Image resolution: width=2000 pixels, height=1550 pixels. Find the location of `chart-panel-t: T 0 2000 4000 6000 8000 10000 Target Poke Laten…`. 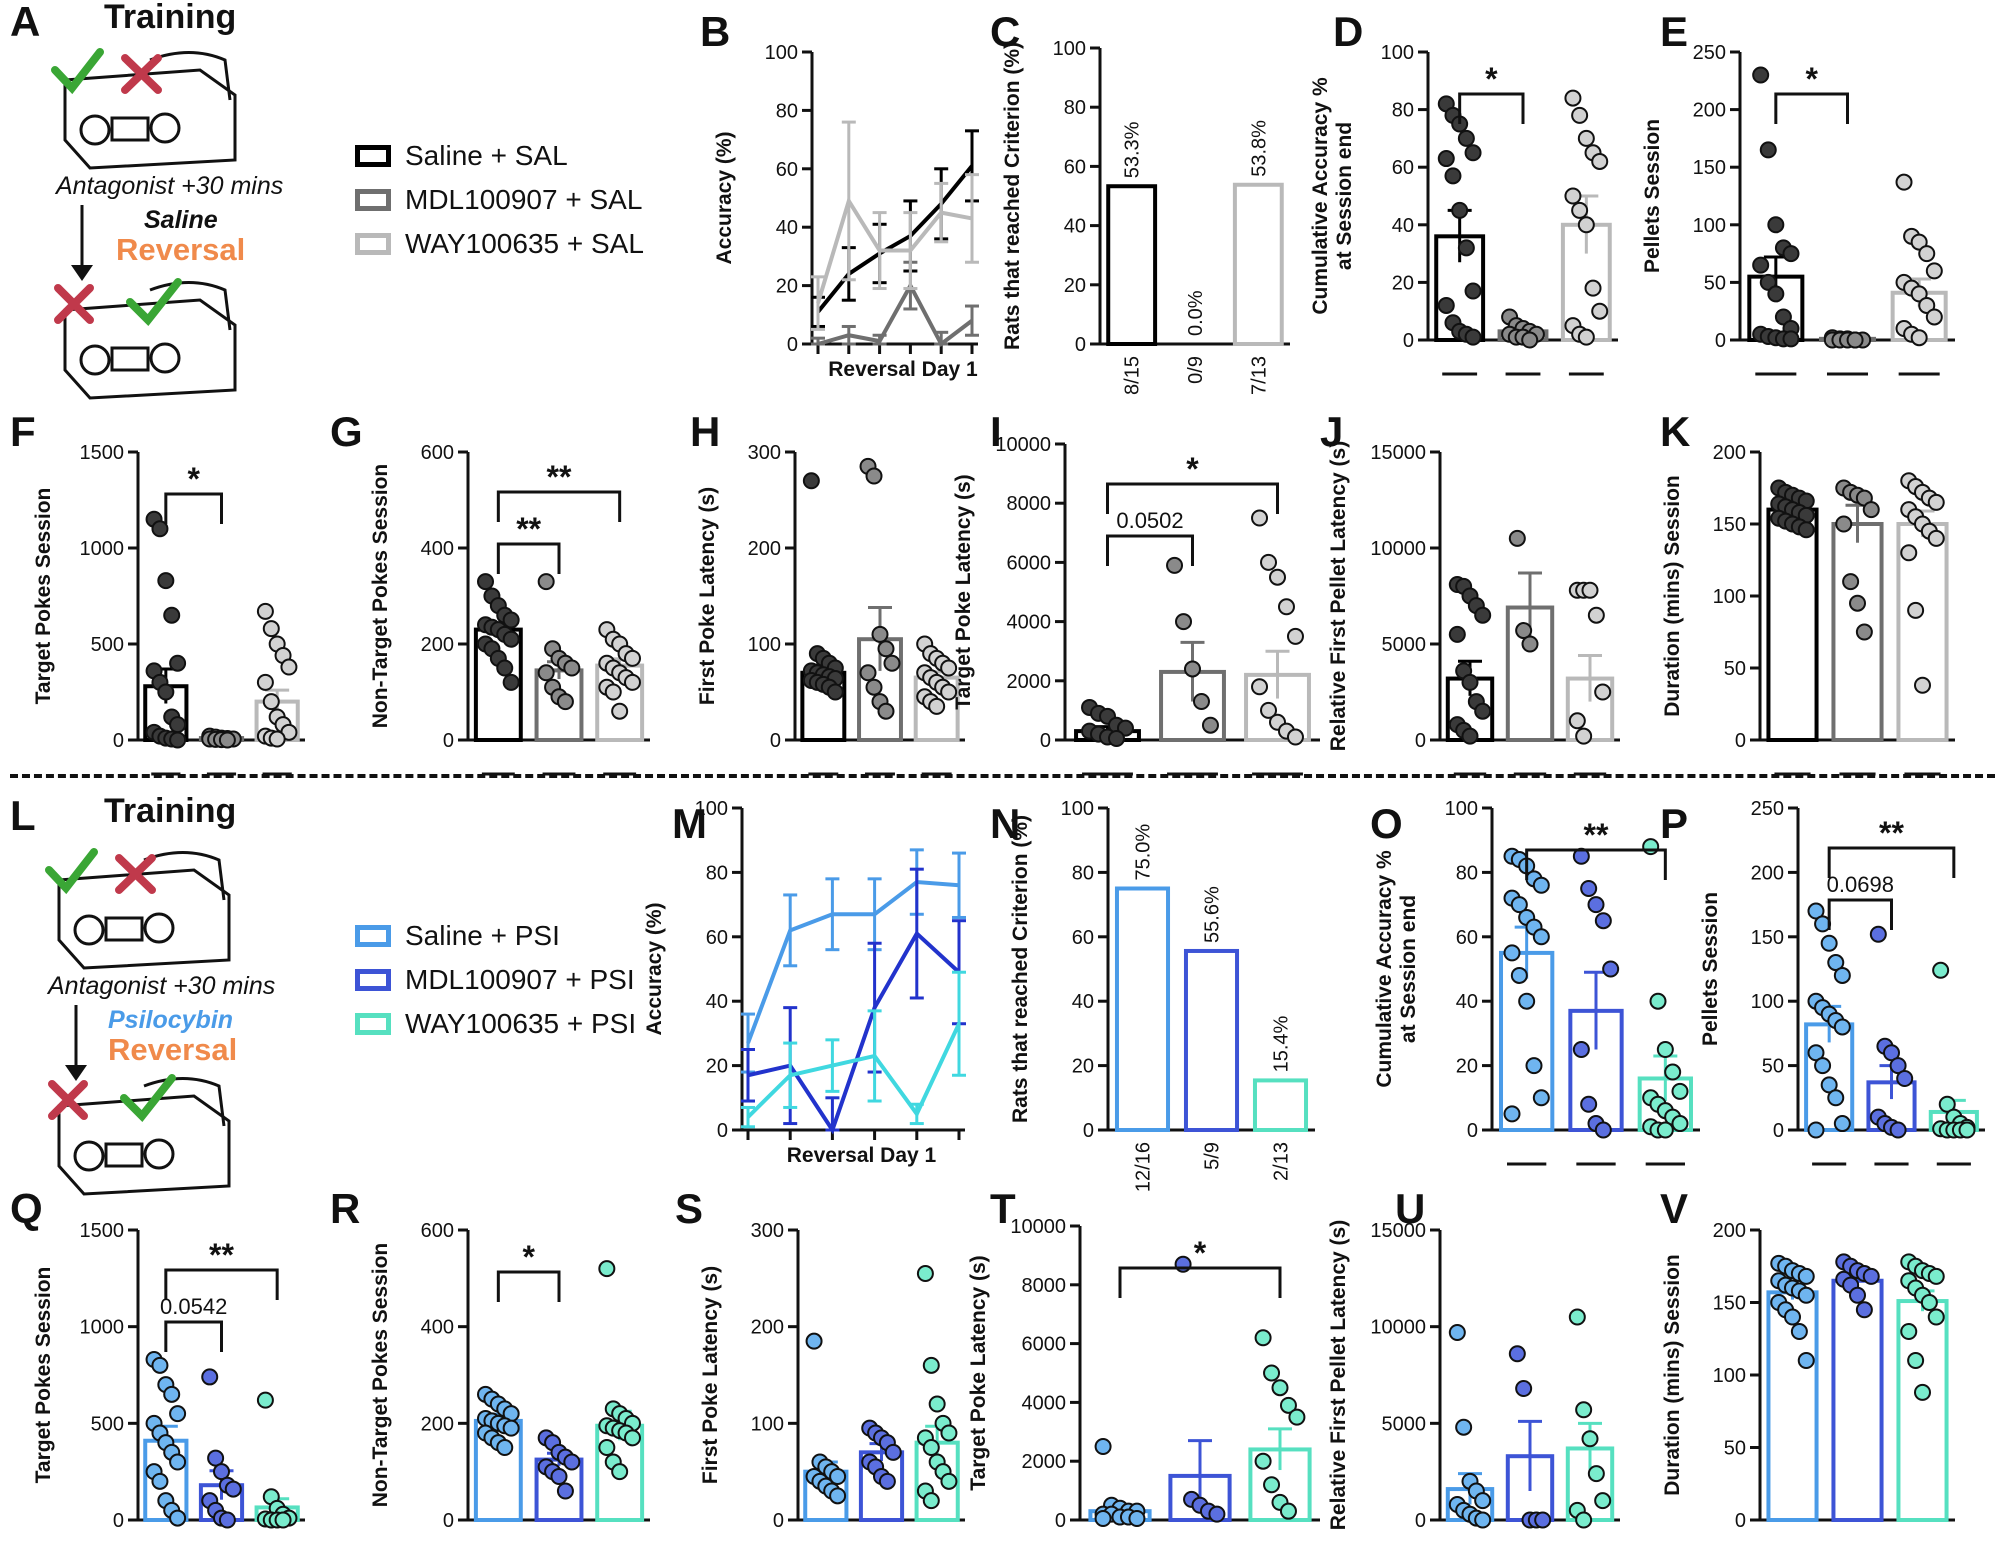

chart-panel-t: T 0 2000 4000 6000 8000 10000 Target Poke Laten… is located at coordinates (1143, 1358).